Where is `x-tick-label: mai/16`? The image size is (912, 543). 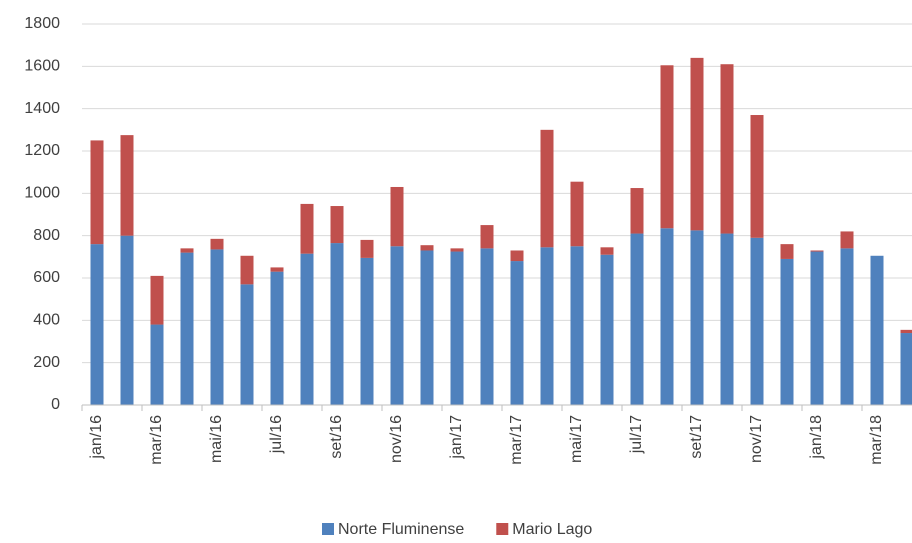
x-tick-label: mai/16 is located at coordinates (216, 439).